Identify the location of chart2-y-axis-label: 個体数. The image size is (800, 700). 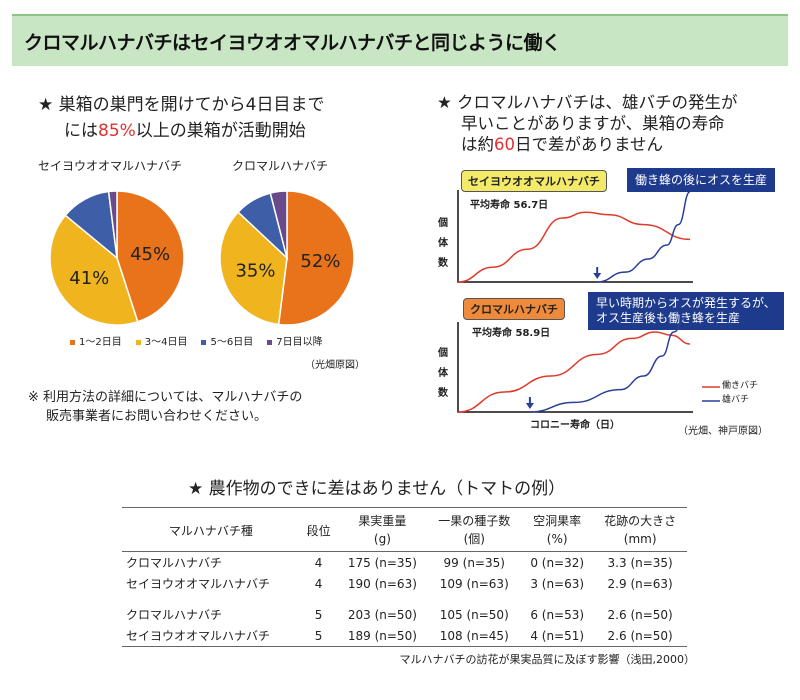
(443, 373).